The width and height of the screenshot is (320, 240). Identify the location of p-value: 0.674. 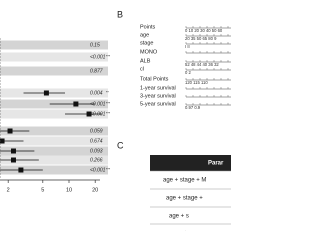
(96, 141).